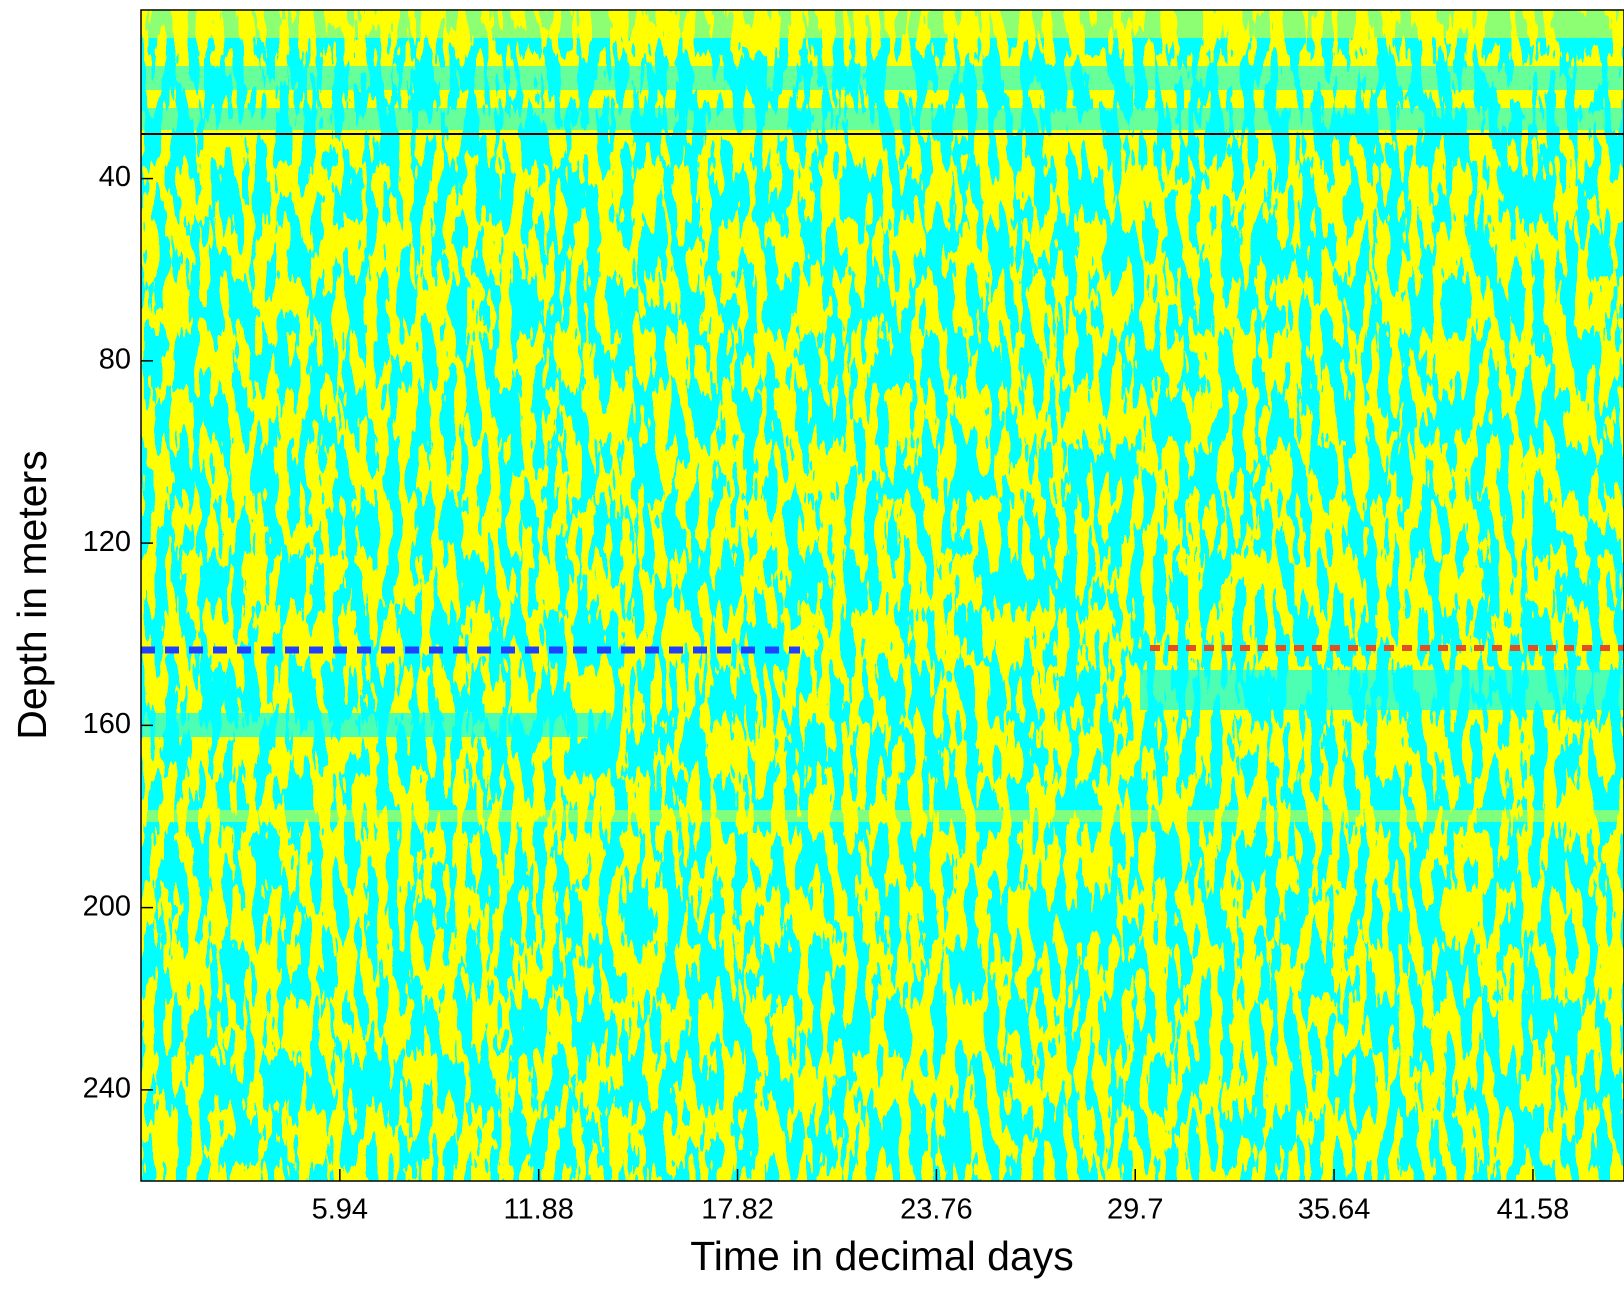 This screenshot has height=1291, width=1624. Describe the element at coordinates (1533, 1210) in the screenshot. I see `x-tick-label: 41.58` at that location.